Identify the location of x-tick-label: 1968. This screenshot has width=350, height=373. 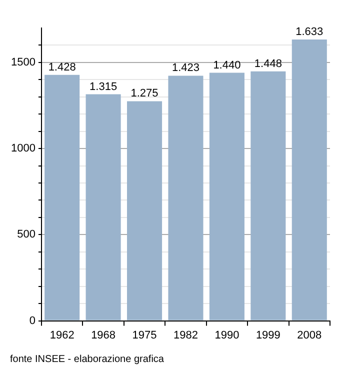
(103, 335).